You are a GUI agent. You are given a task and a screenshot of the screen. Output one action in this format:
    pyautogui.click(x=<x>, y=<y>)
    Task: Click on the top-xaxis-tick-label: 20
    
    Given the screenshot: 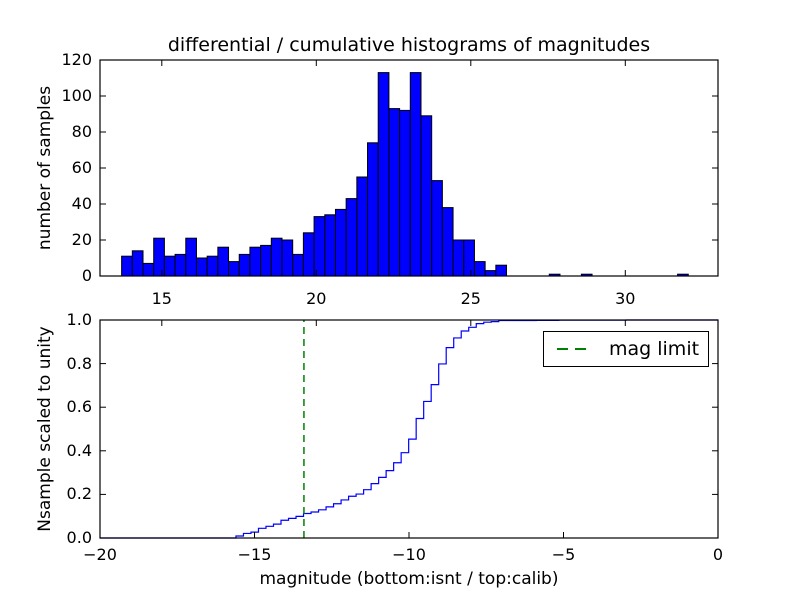 What is the action you would take?
    pyautogui.click(x=316, y=298)
    